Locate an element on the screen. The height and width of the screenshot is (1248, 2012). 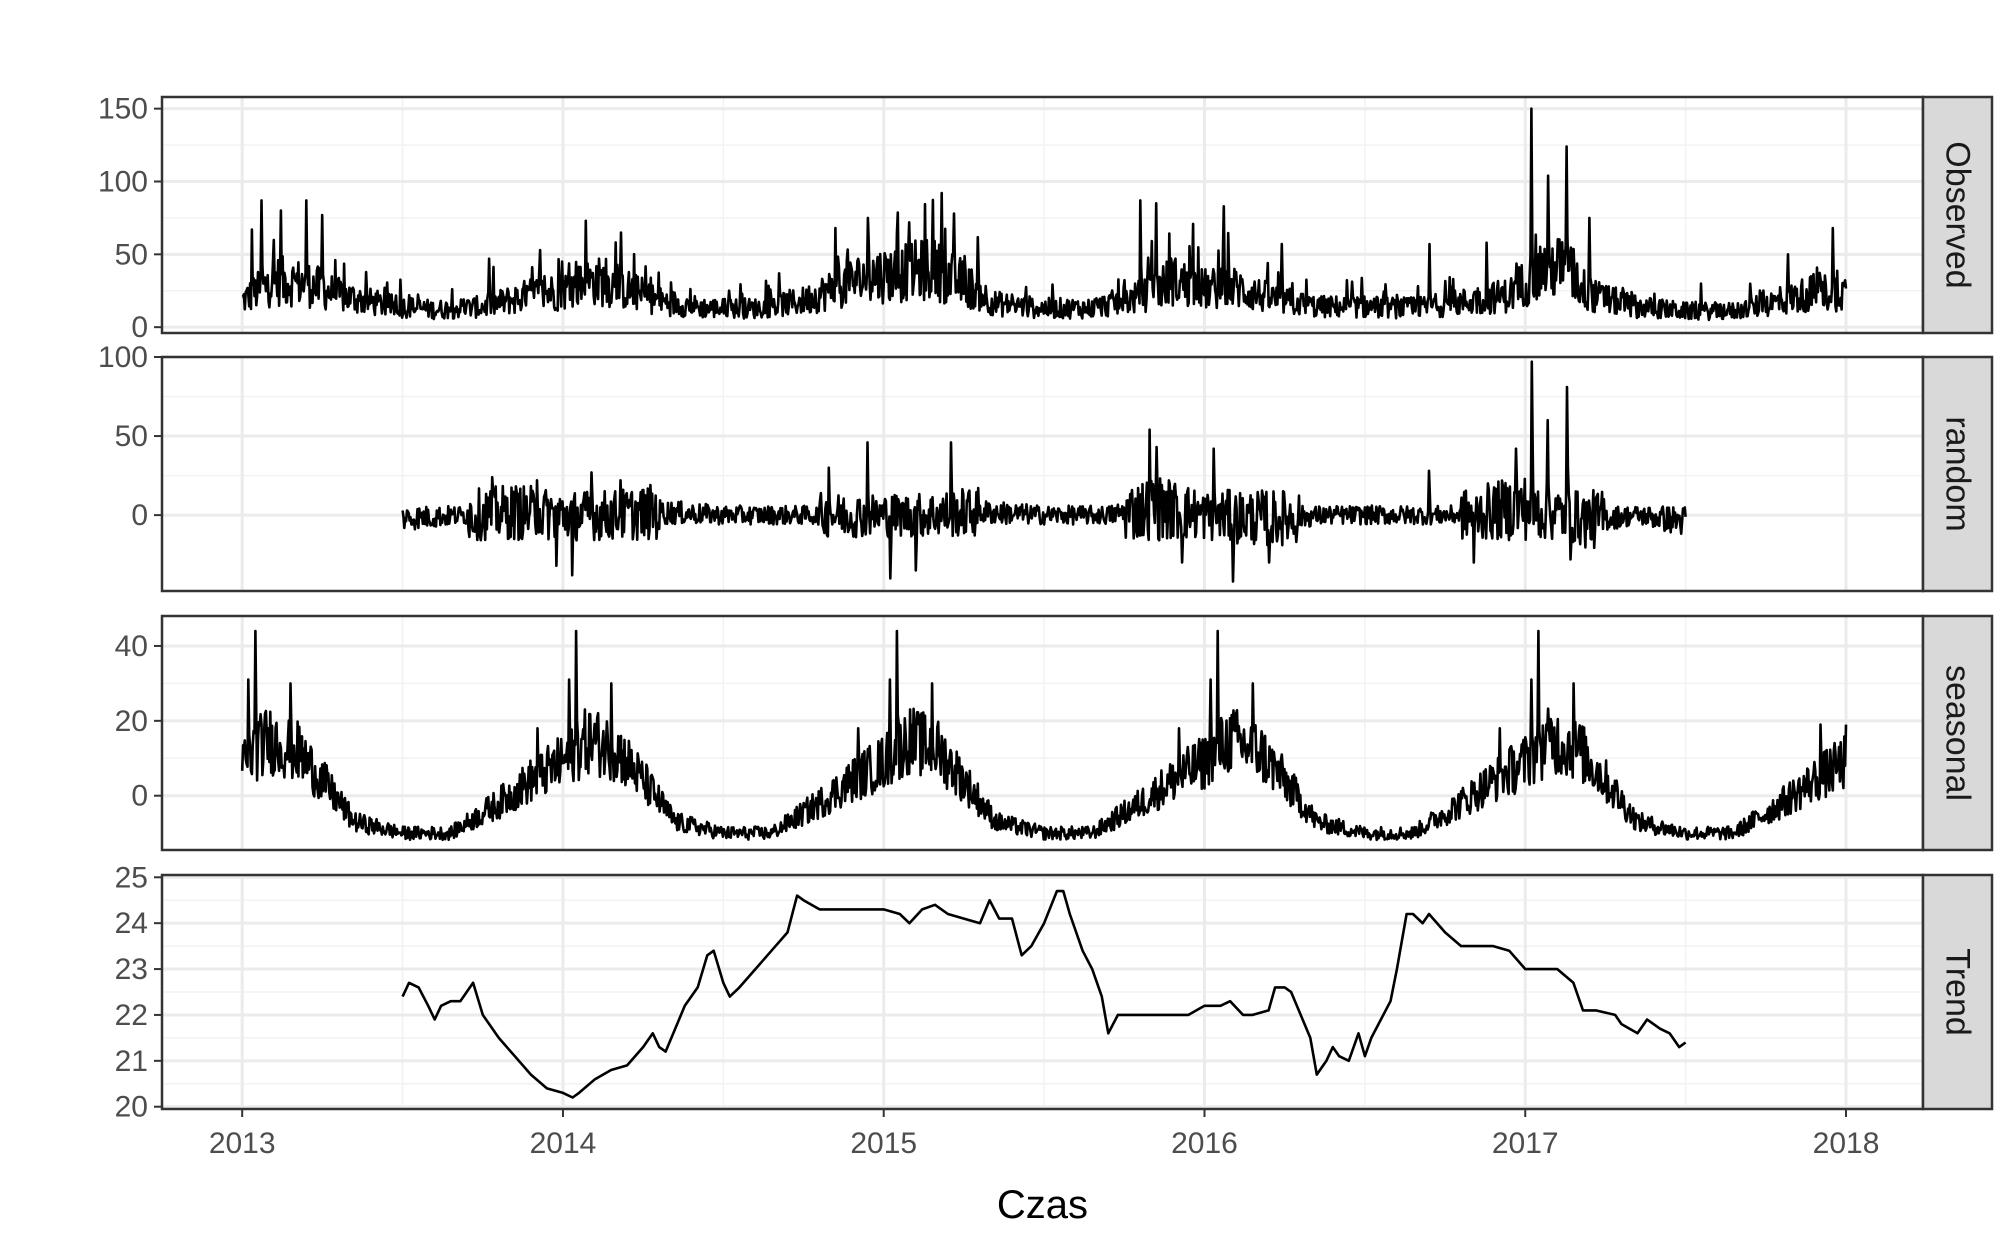
series-line-random is located at coordinates (1044, 471).